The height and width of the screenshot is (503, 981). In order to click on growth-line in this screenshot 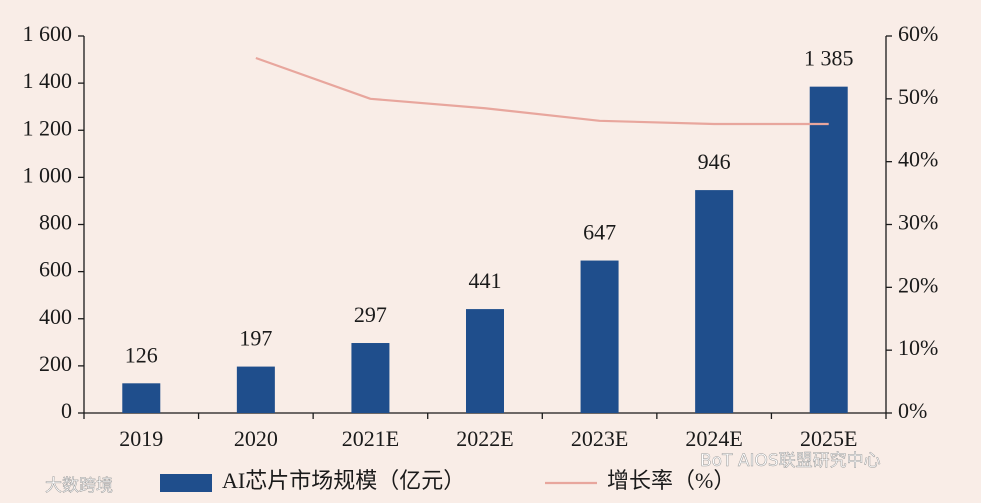, I will do `click(542, 91)`.